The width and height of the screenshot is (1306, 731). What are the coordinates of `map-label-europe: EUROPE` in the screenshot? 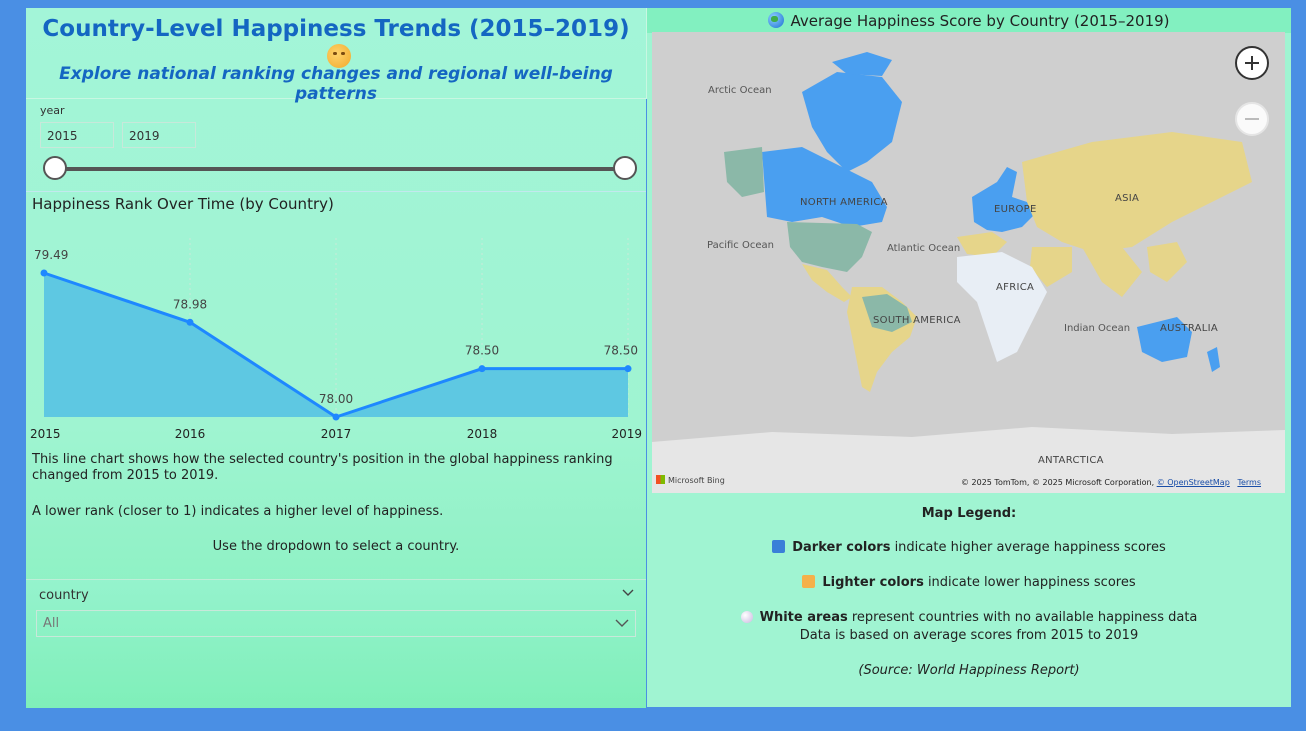 It's located at (1015, 209).